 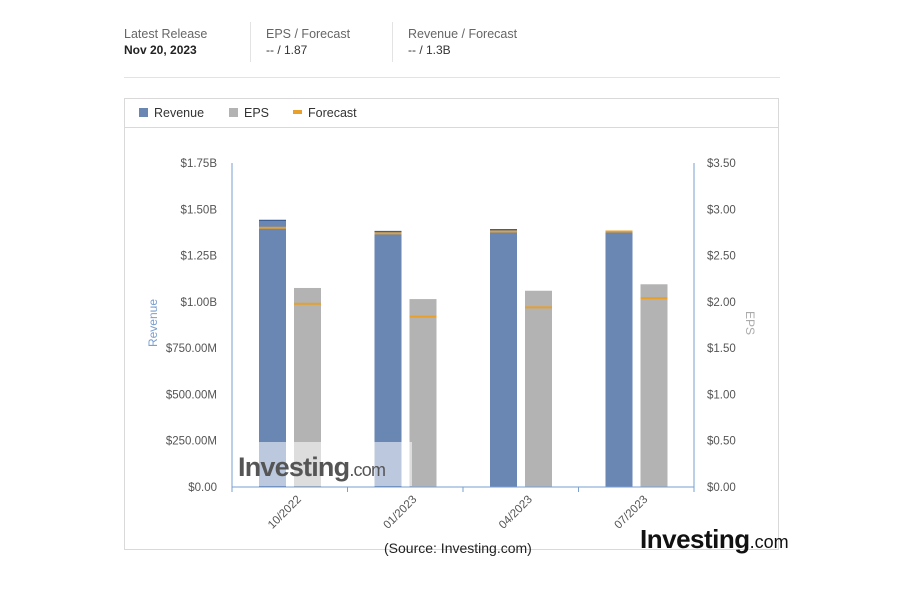 What do you see at coordinates (714, 539) in the screenshot?
I see `investing-logo: Investing.com` at bounding box center [714, 539].